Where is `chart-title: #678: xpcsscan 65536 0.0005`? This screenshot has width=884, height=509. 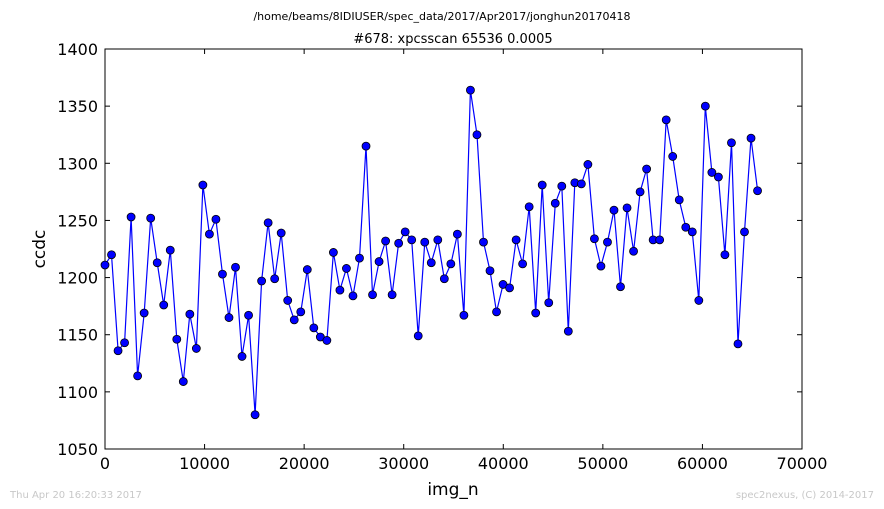
chart-title: #678: xpcsscan 65536 0.0005 is located at coordinates (452, 39).